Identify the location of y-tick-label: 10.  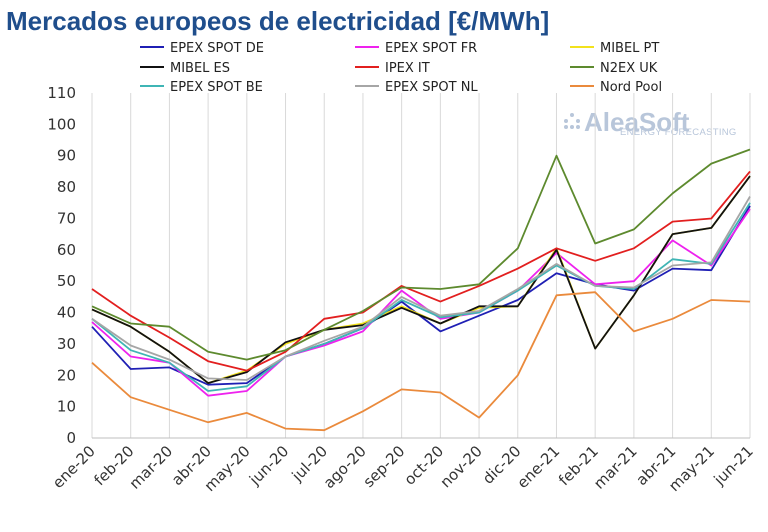
(66, 407).